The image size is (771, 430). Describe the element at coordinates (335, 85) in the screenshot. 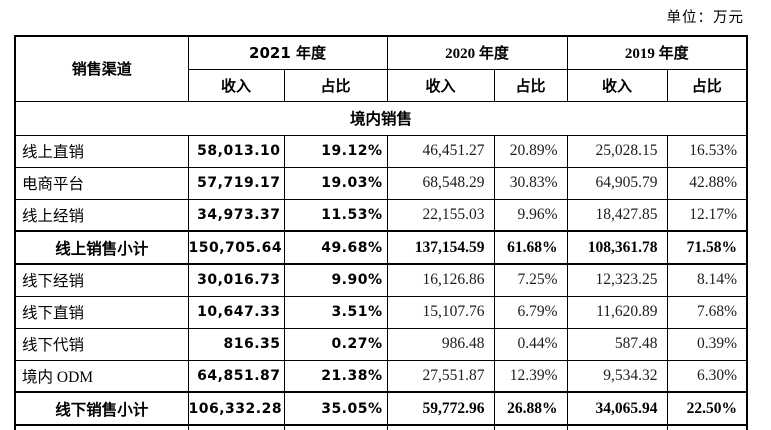

I see `header-ratio-2021: 占比` at that location.